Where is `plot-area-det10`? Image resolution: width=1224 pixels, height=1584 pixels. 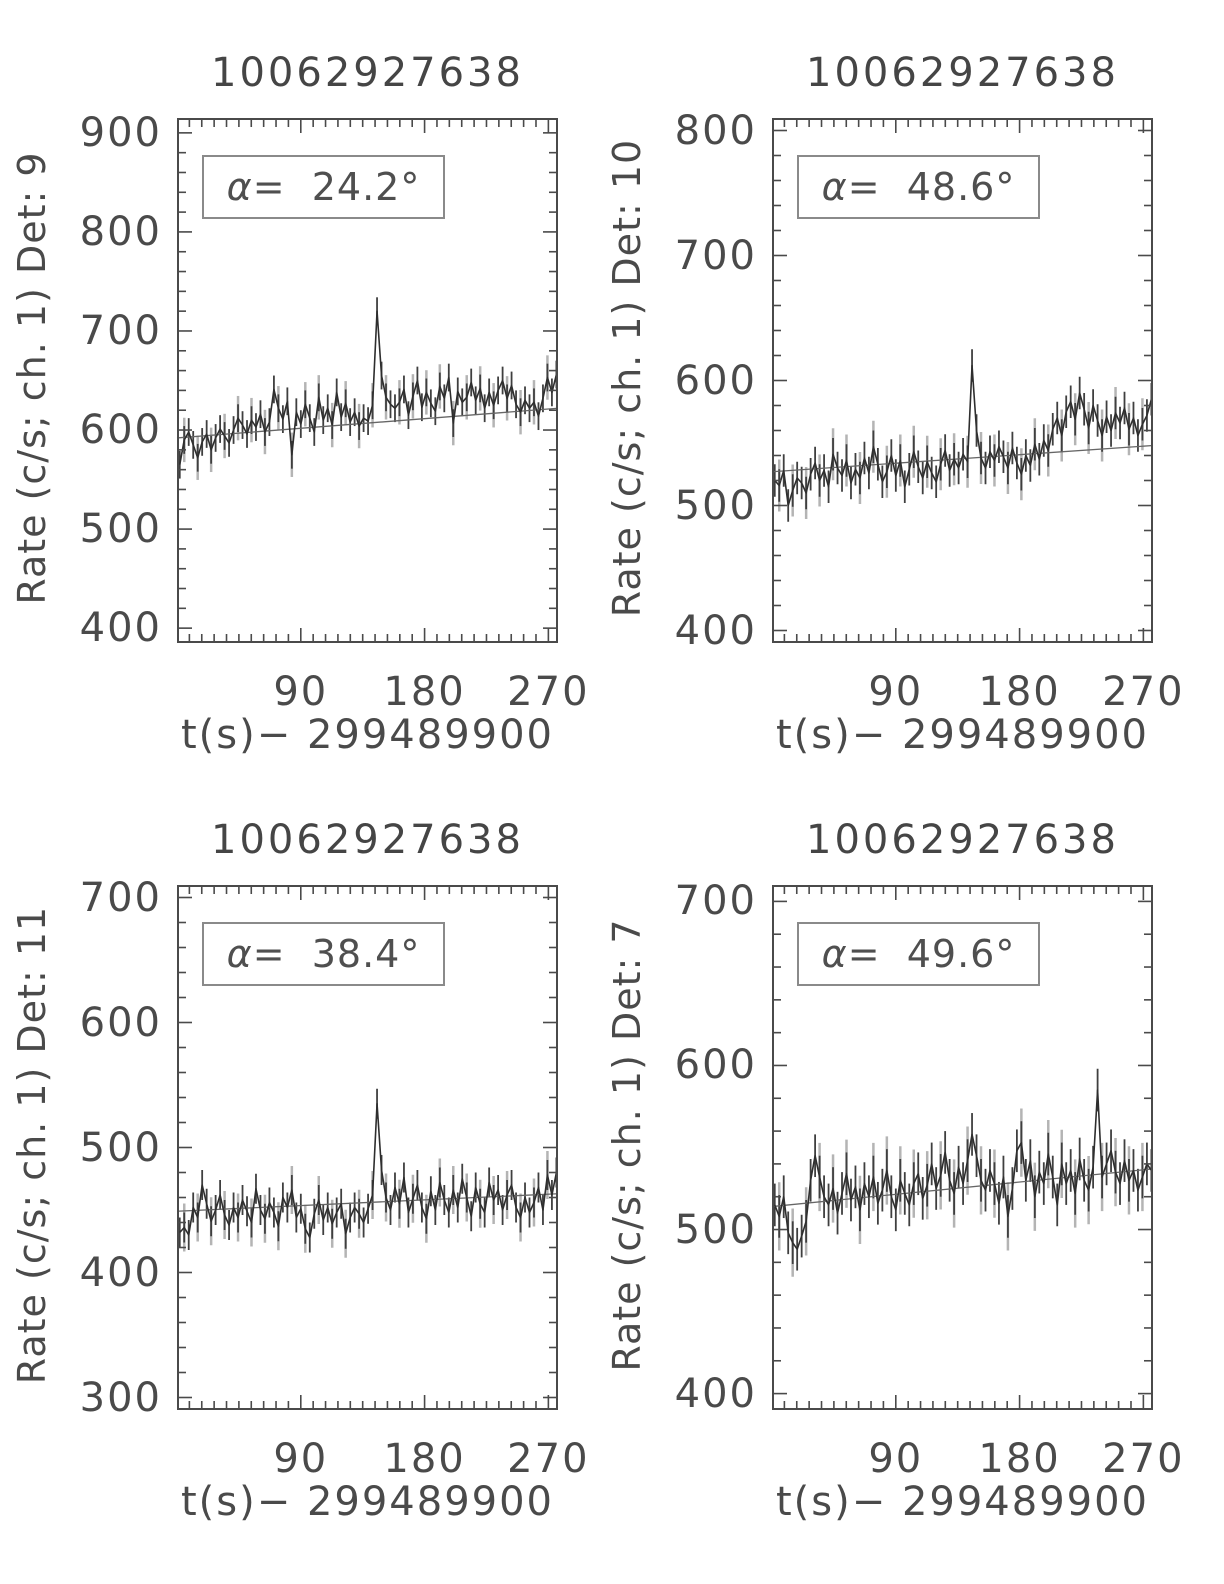 plot-area-det10 is located at coordinates (962, 380).